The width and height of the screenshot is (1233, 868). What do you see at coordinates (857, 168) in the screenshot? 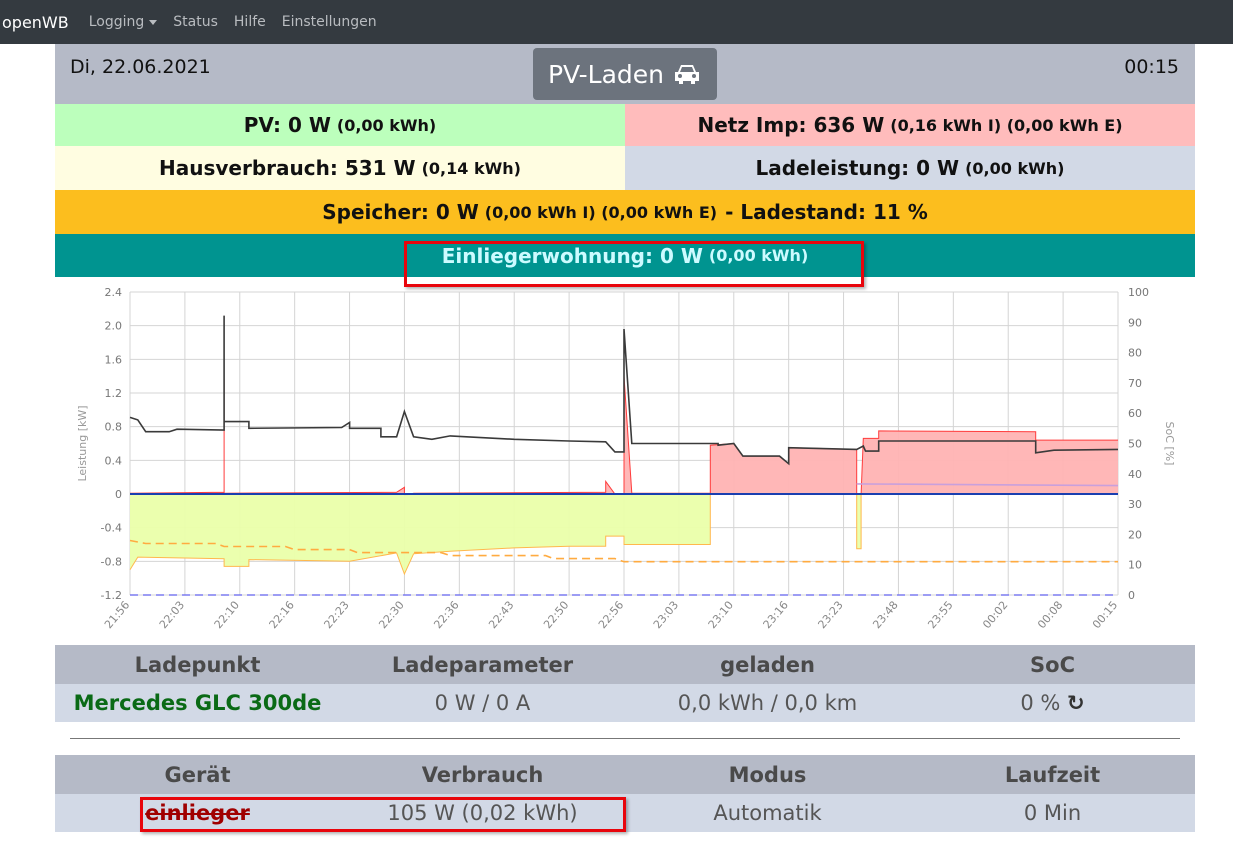
I see `lade-value: Ladeleistung: 0 W` at bounding box center [857, 168].